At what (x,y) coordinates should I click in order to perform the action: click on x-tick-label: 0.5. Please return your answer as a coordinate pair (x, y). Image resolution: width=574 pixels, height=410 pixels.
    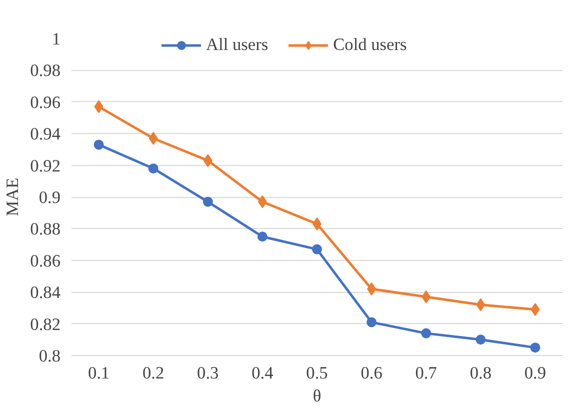
    Looking at the image, I should click on (317, 373).